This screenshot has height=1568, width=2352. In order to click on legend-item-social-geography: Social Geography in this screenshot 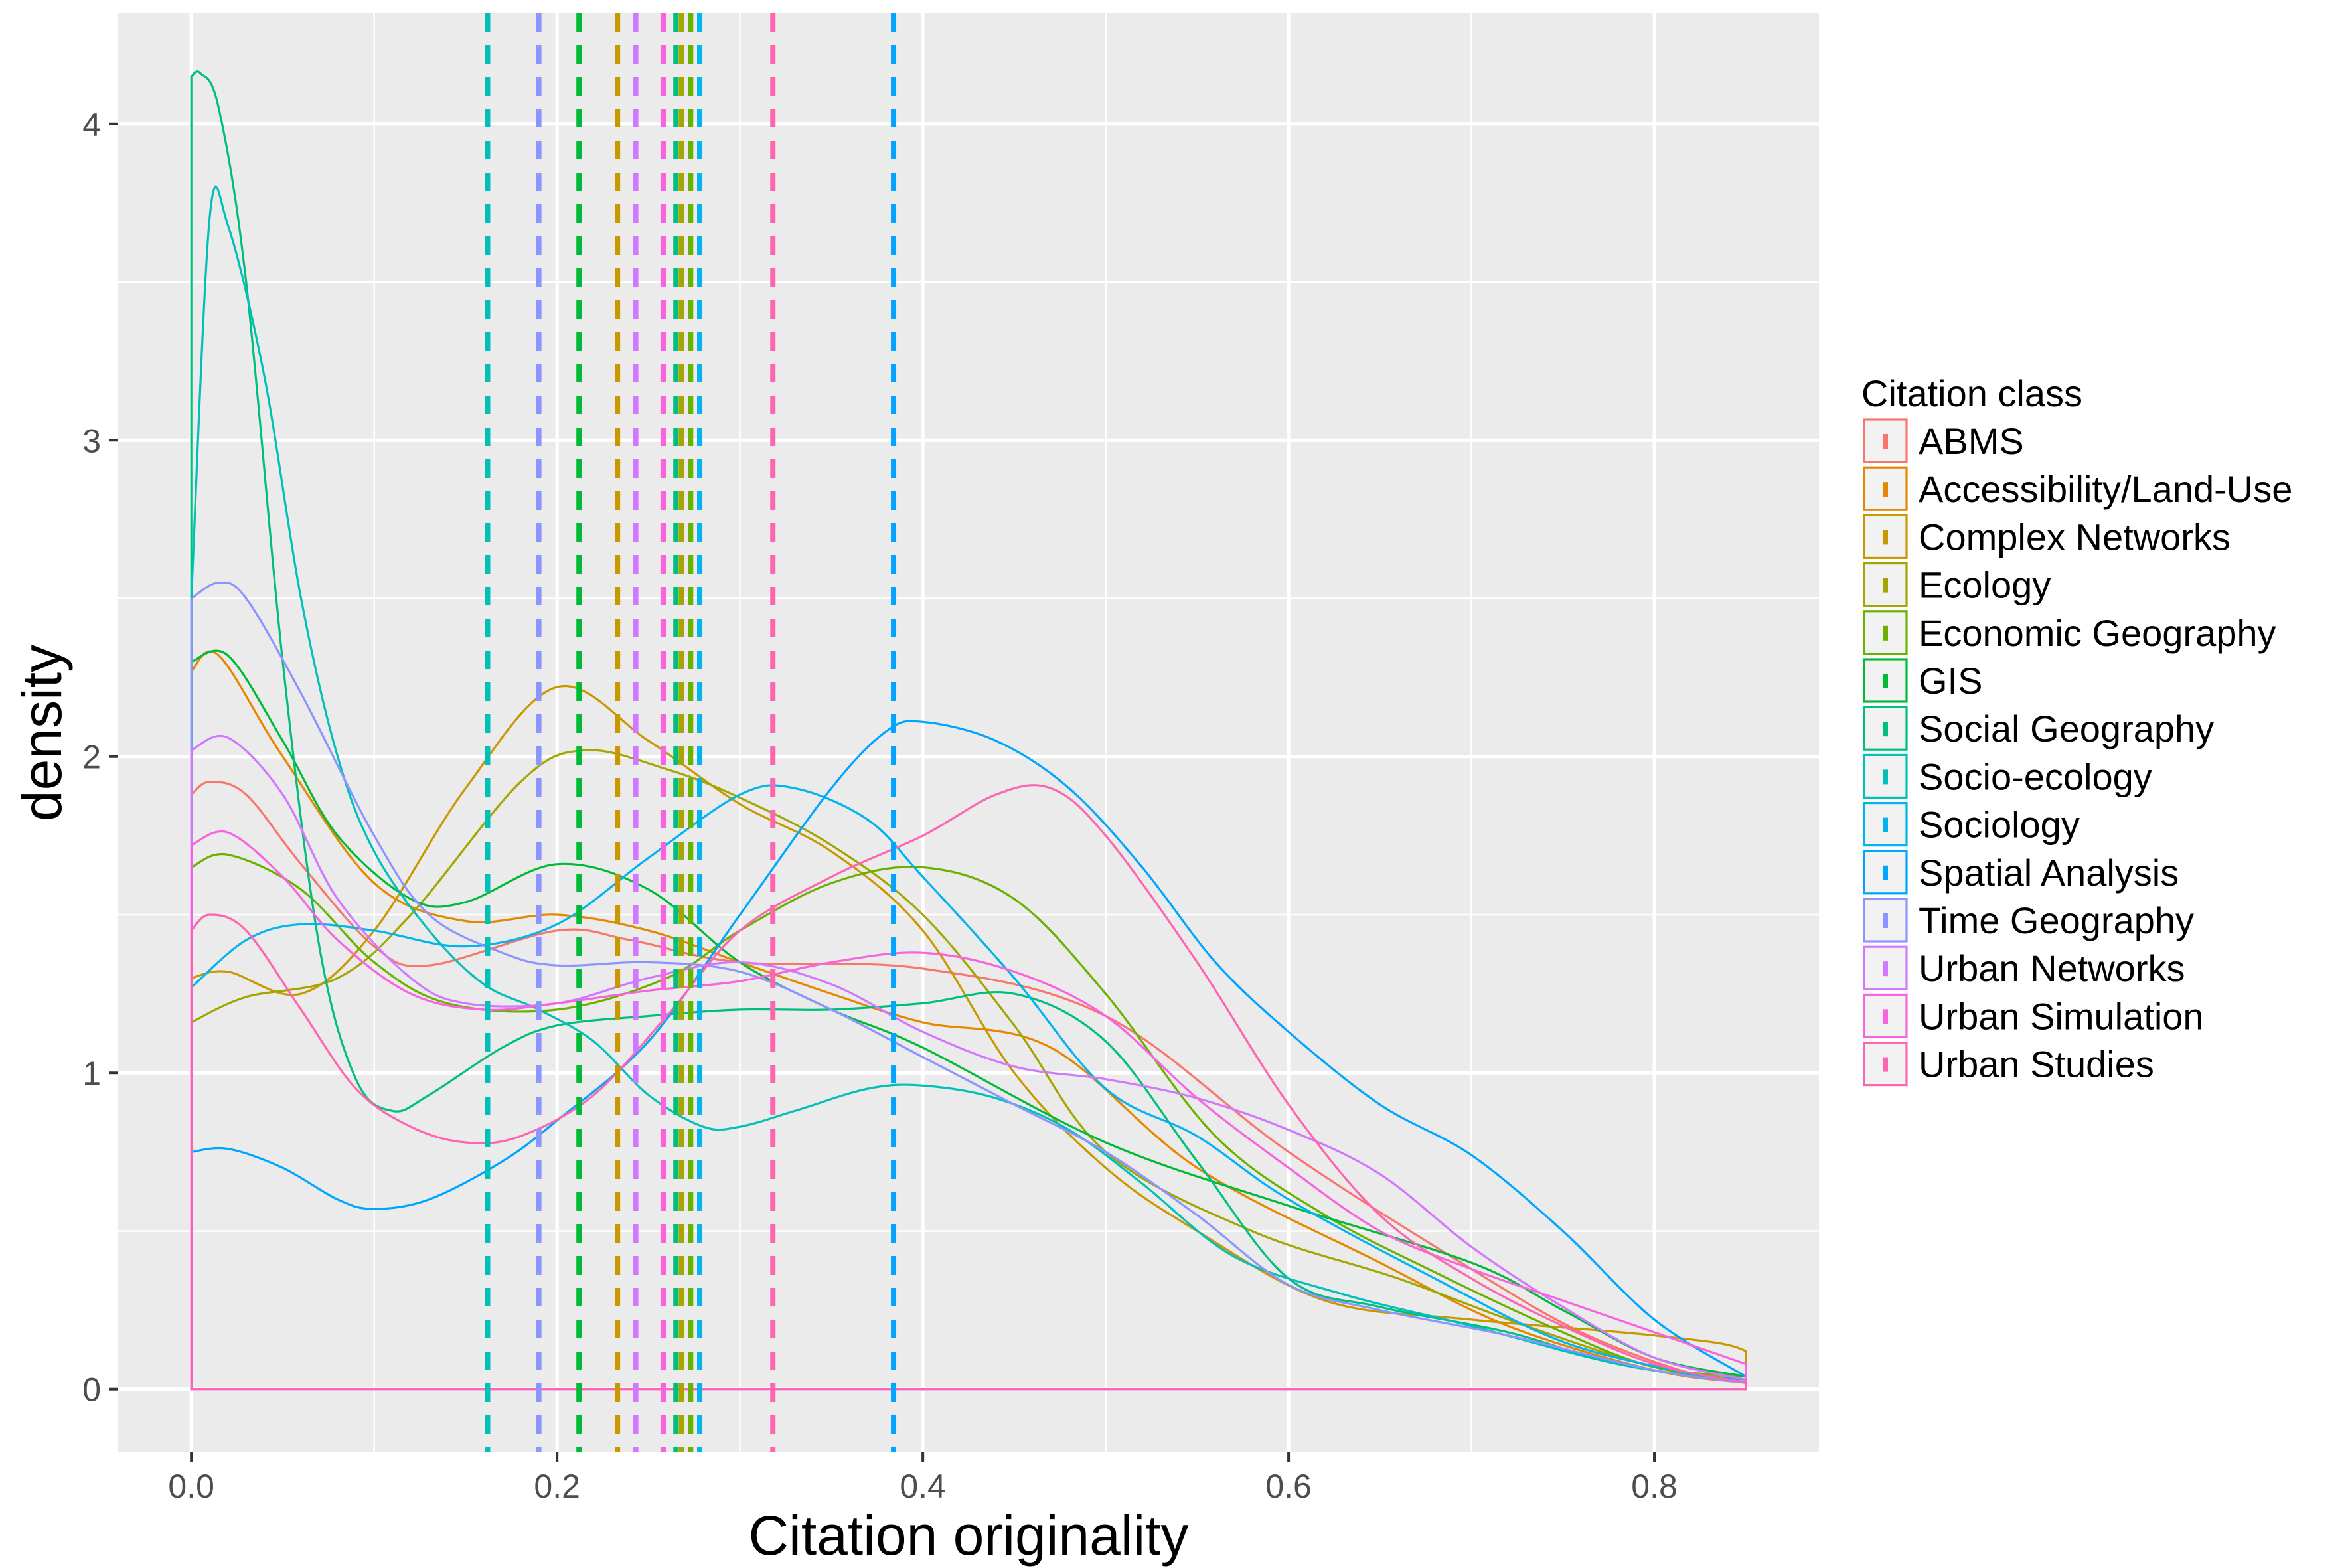, I will do `click(2039, 729)`.